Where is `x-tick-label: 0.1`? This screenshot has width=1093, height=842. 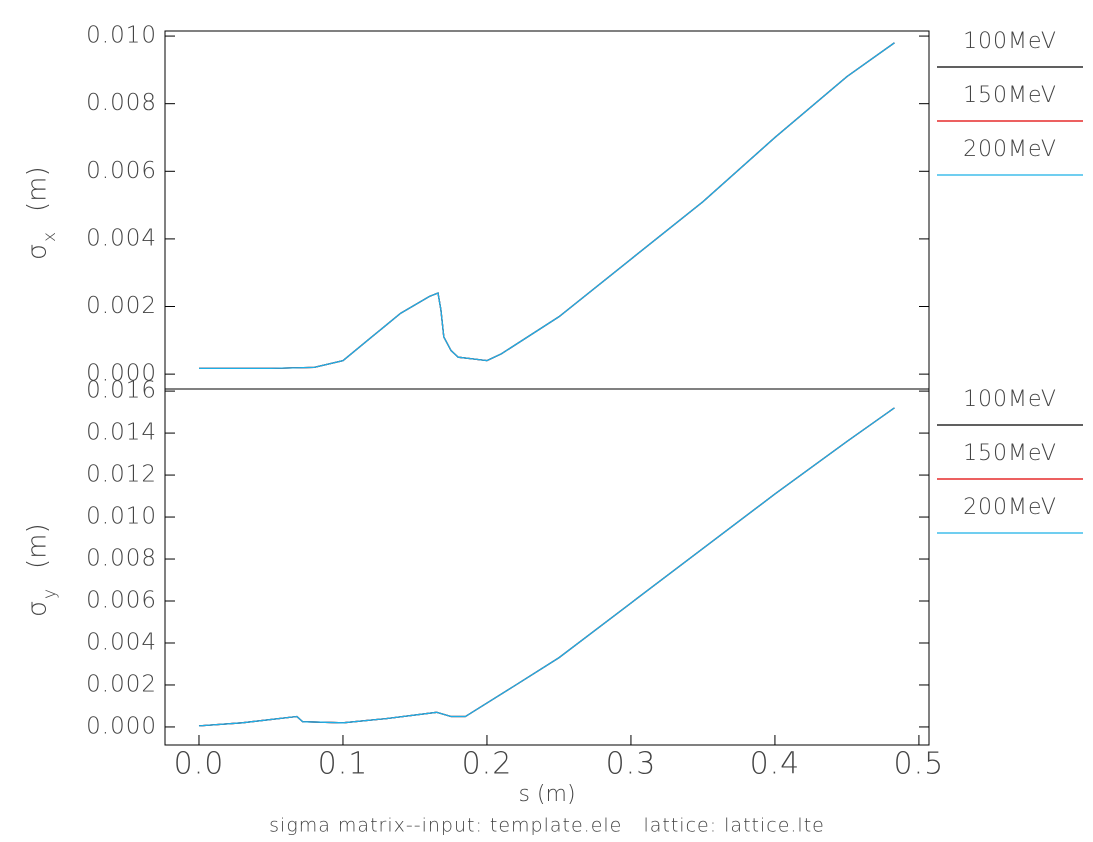
x-tick-label: 0.1 is located at coordinates (343, 764).